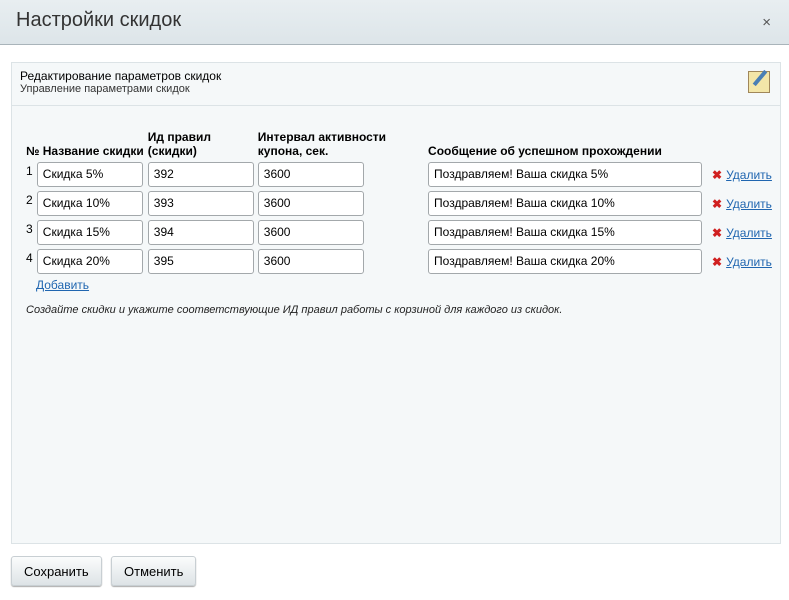 The width and height of the screenshot is (789, 600). I want to click on close-icon: ×, so click(766, 22).